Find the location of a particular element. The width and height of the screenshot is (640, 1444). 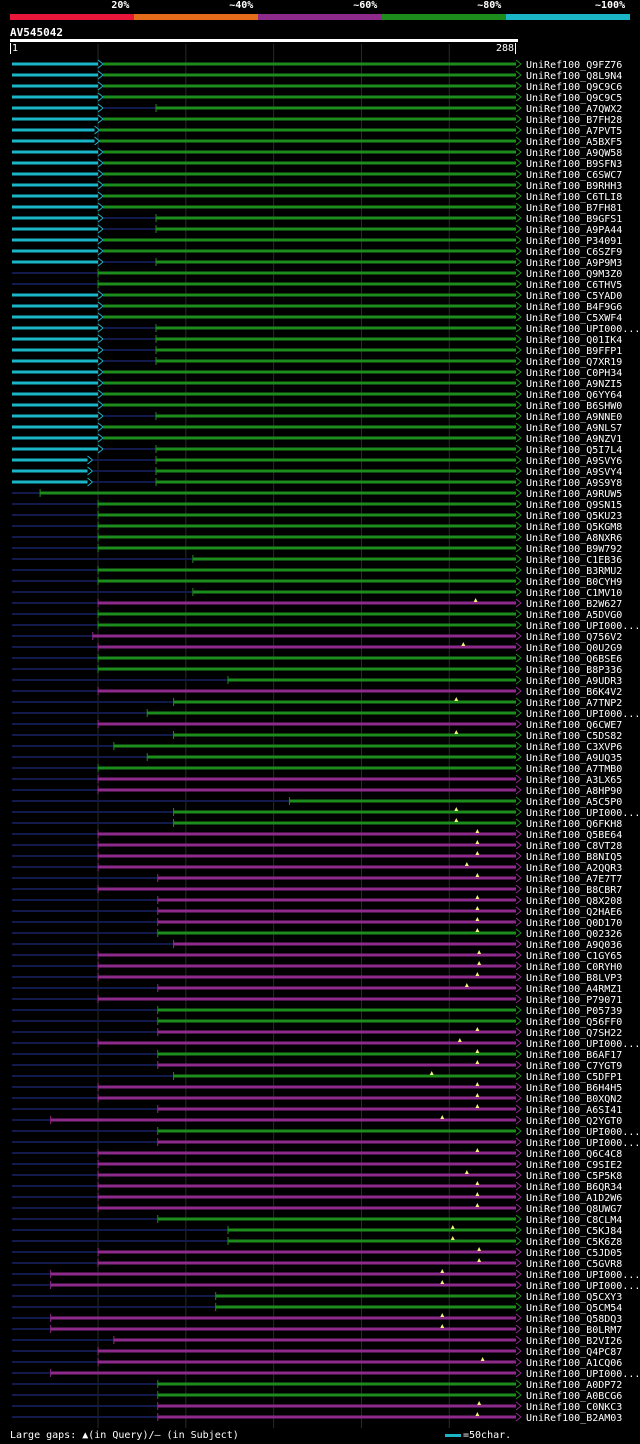

hit-label: UniRef100_A8NXR6 is located at coordinates (574, 538).